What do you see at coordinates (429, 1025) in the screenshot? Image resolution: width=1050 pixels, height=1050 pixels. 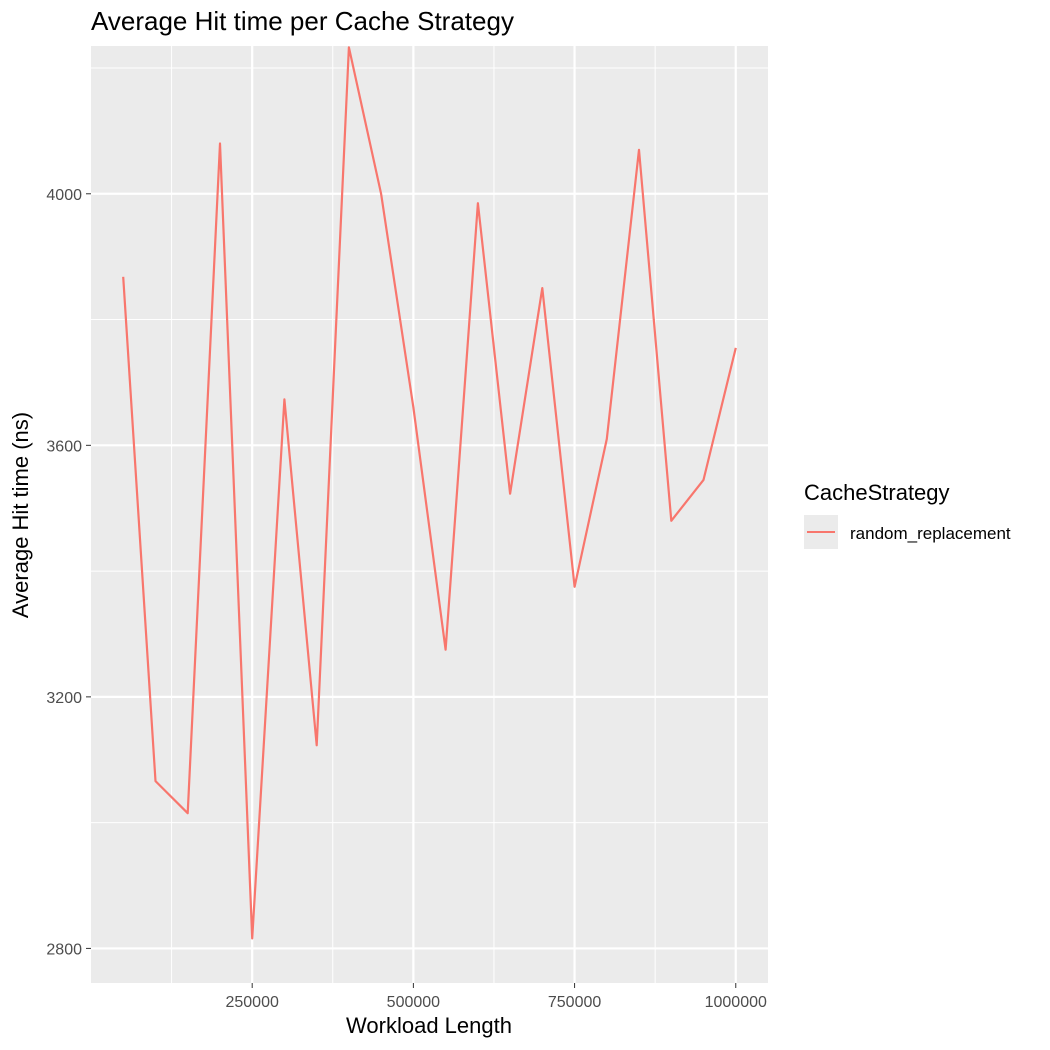 I see `x-axis-title: Workload Length` at bounding box center [429, 1025].